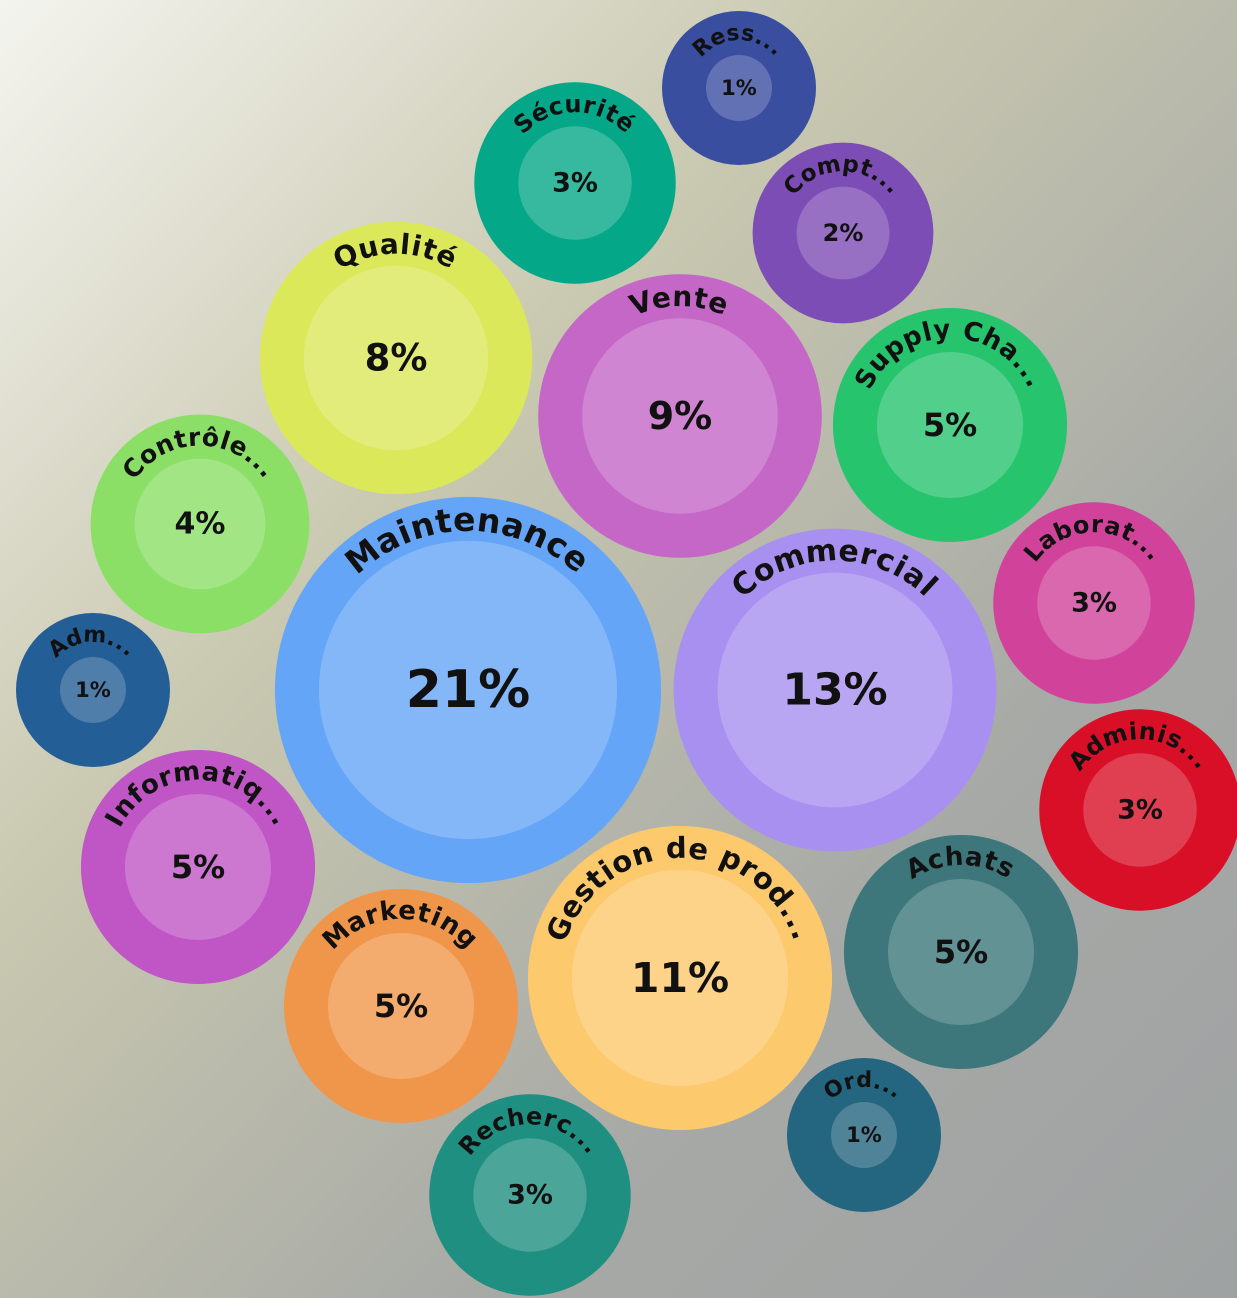 The image size is (1237, 1298). I want to click on value-label: 4%, so click(200, 524).